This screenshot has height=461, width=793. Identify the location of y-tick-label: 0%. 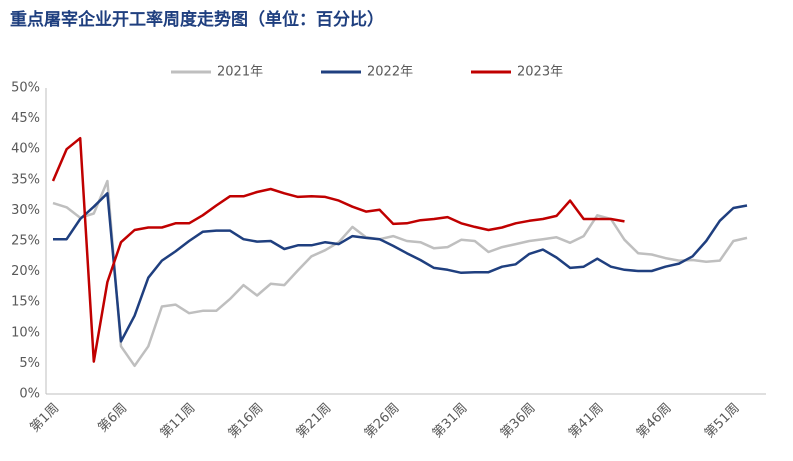
(29, 394).